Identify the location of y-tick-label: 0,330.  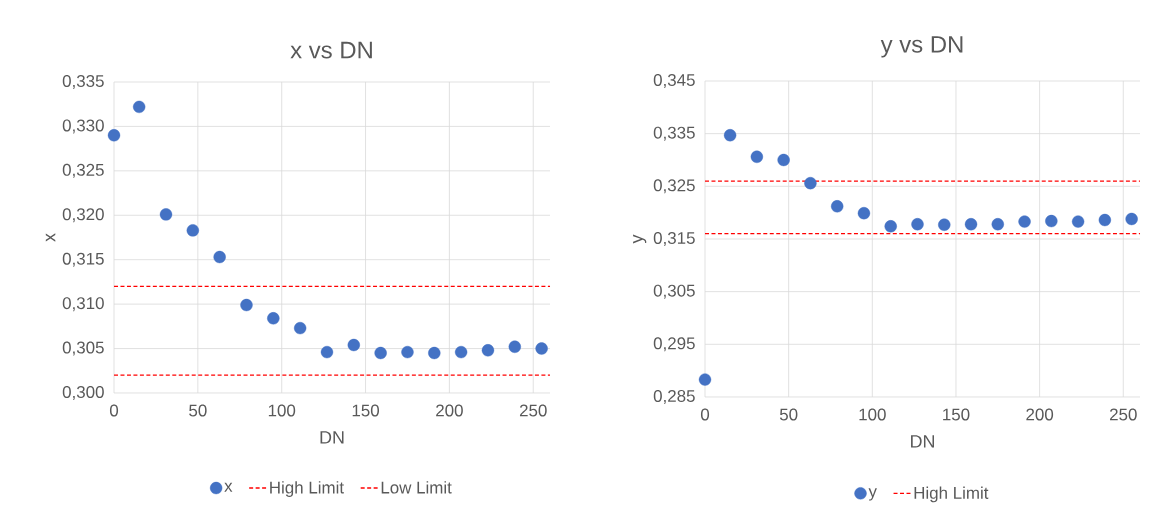
(83, 126).